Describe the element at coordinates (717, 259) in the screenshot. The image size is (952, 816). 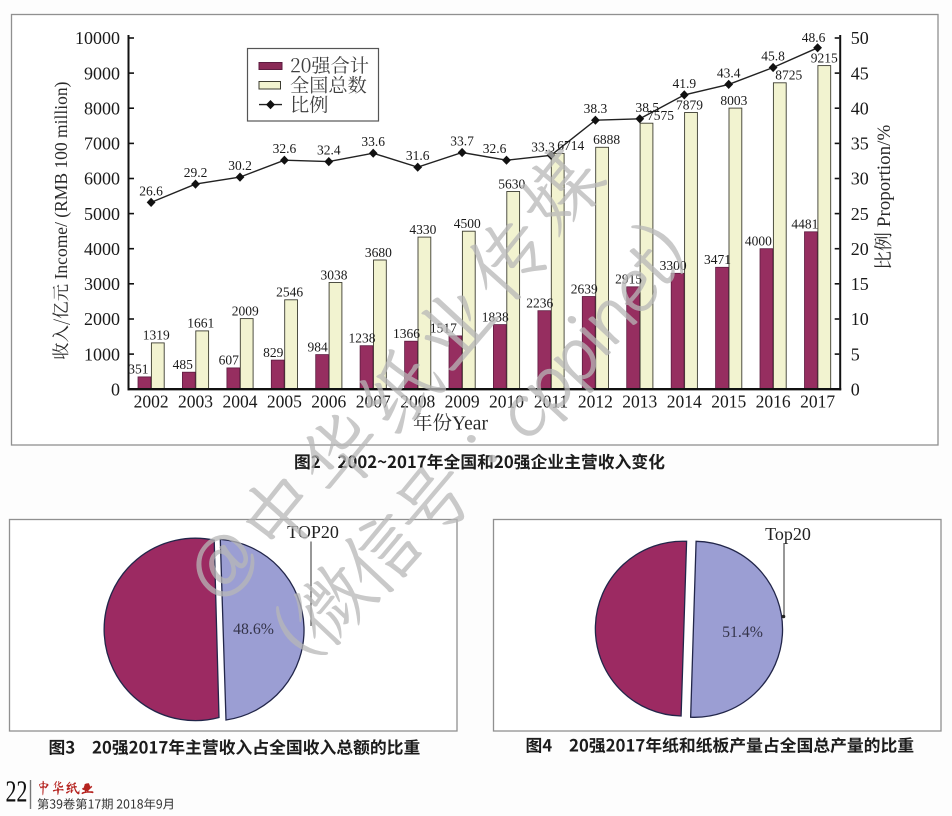
I see `svg-text: 3471` at that location.